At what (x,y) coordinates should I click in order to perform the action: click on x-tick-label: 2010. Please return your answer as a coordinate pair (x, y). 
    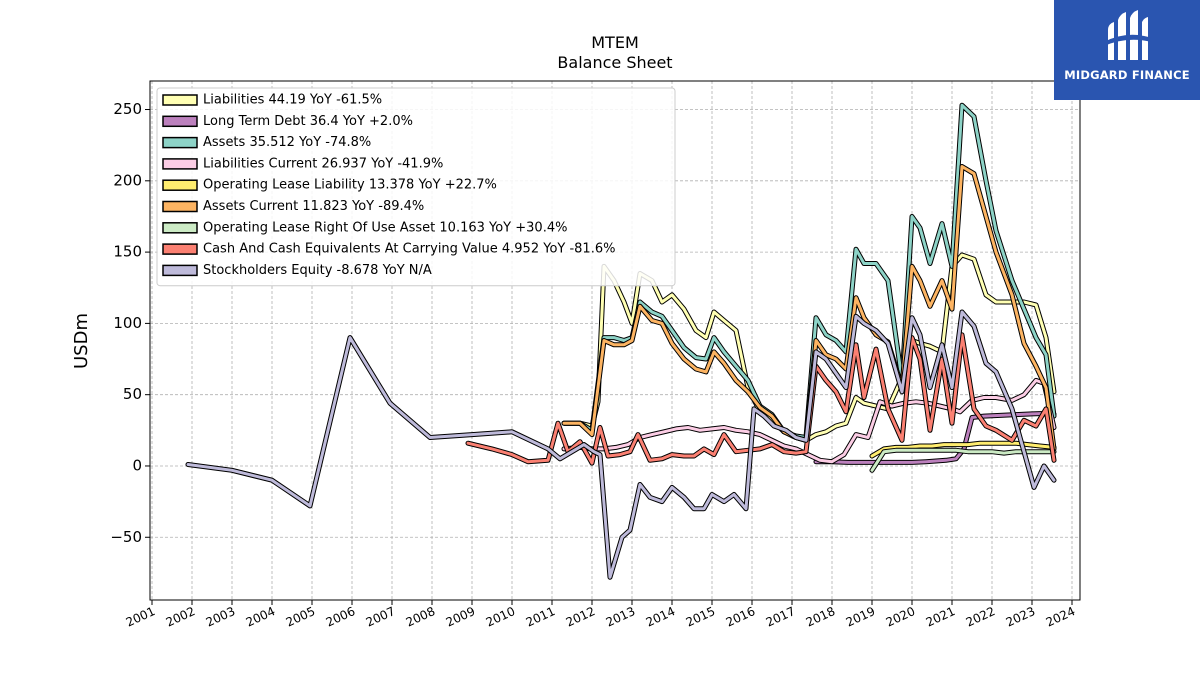
    Looking at the image, I should click on (501, 617).